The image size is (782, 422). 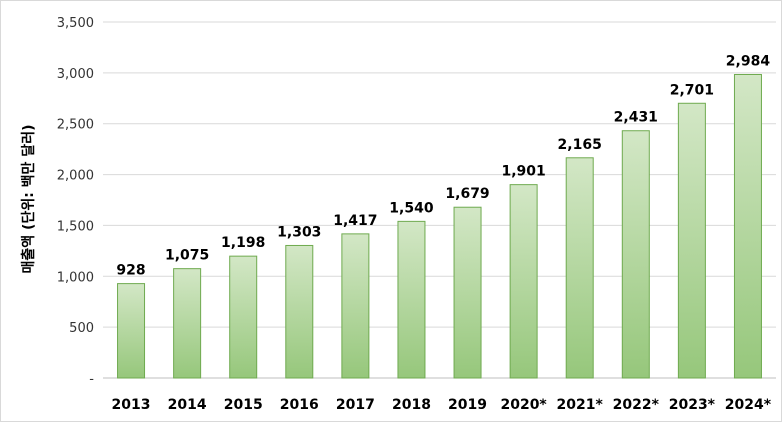 I want to click on data-label: 1,198, so click(x=243, y=243).